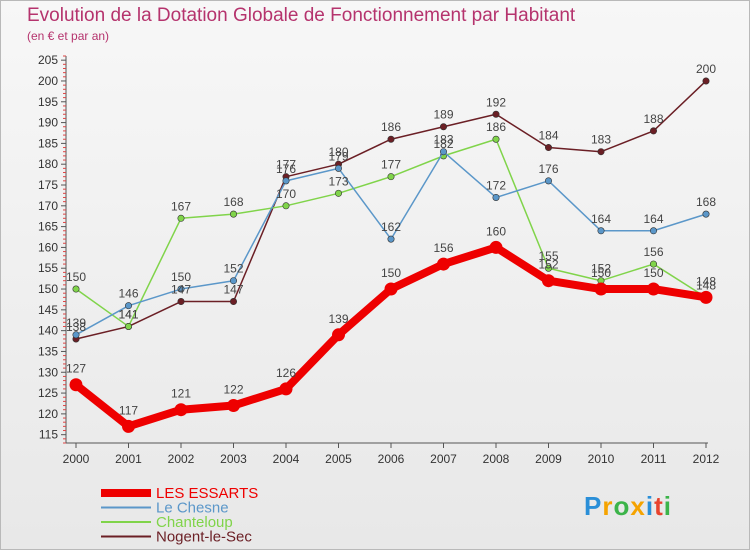 This screenshot has width=750, height=550. What do you see at coordinates (48, 227) in the screenshot?
I see `y-tick-label: 165` at bounding box center [48, 227].